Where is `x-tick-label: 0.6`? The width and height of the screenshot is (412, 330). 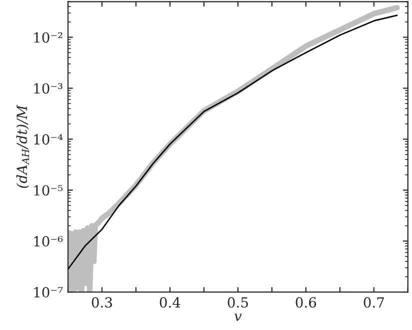
x-tick-label: 0.6 is located at coordinates (306, 302).